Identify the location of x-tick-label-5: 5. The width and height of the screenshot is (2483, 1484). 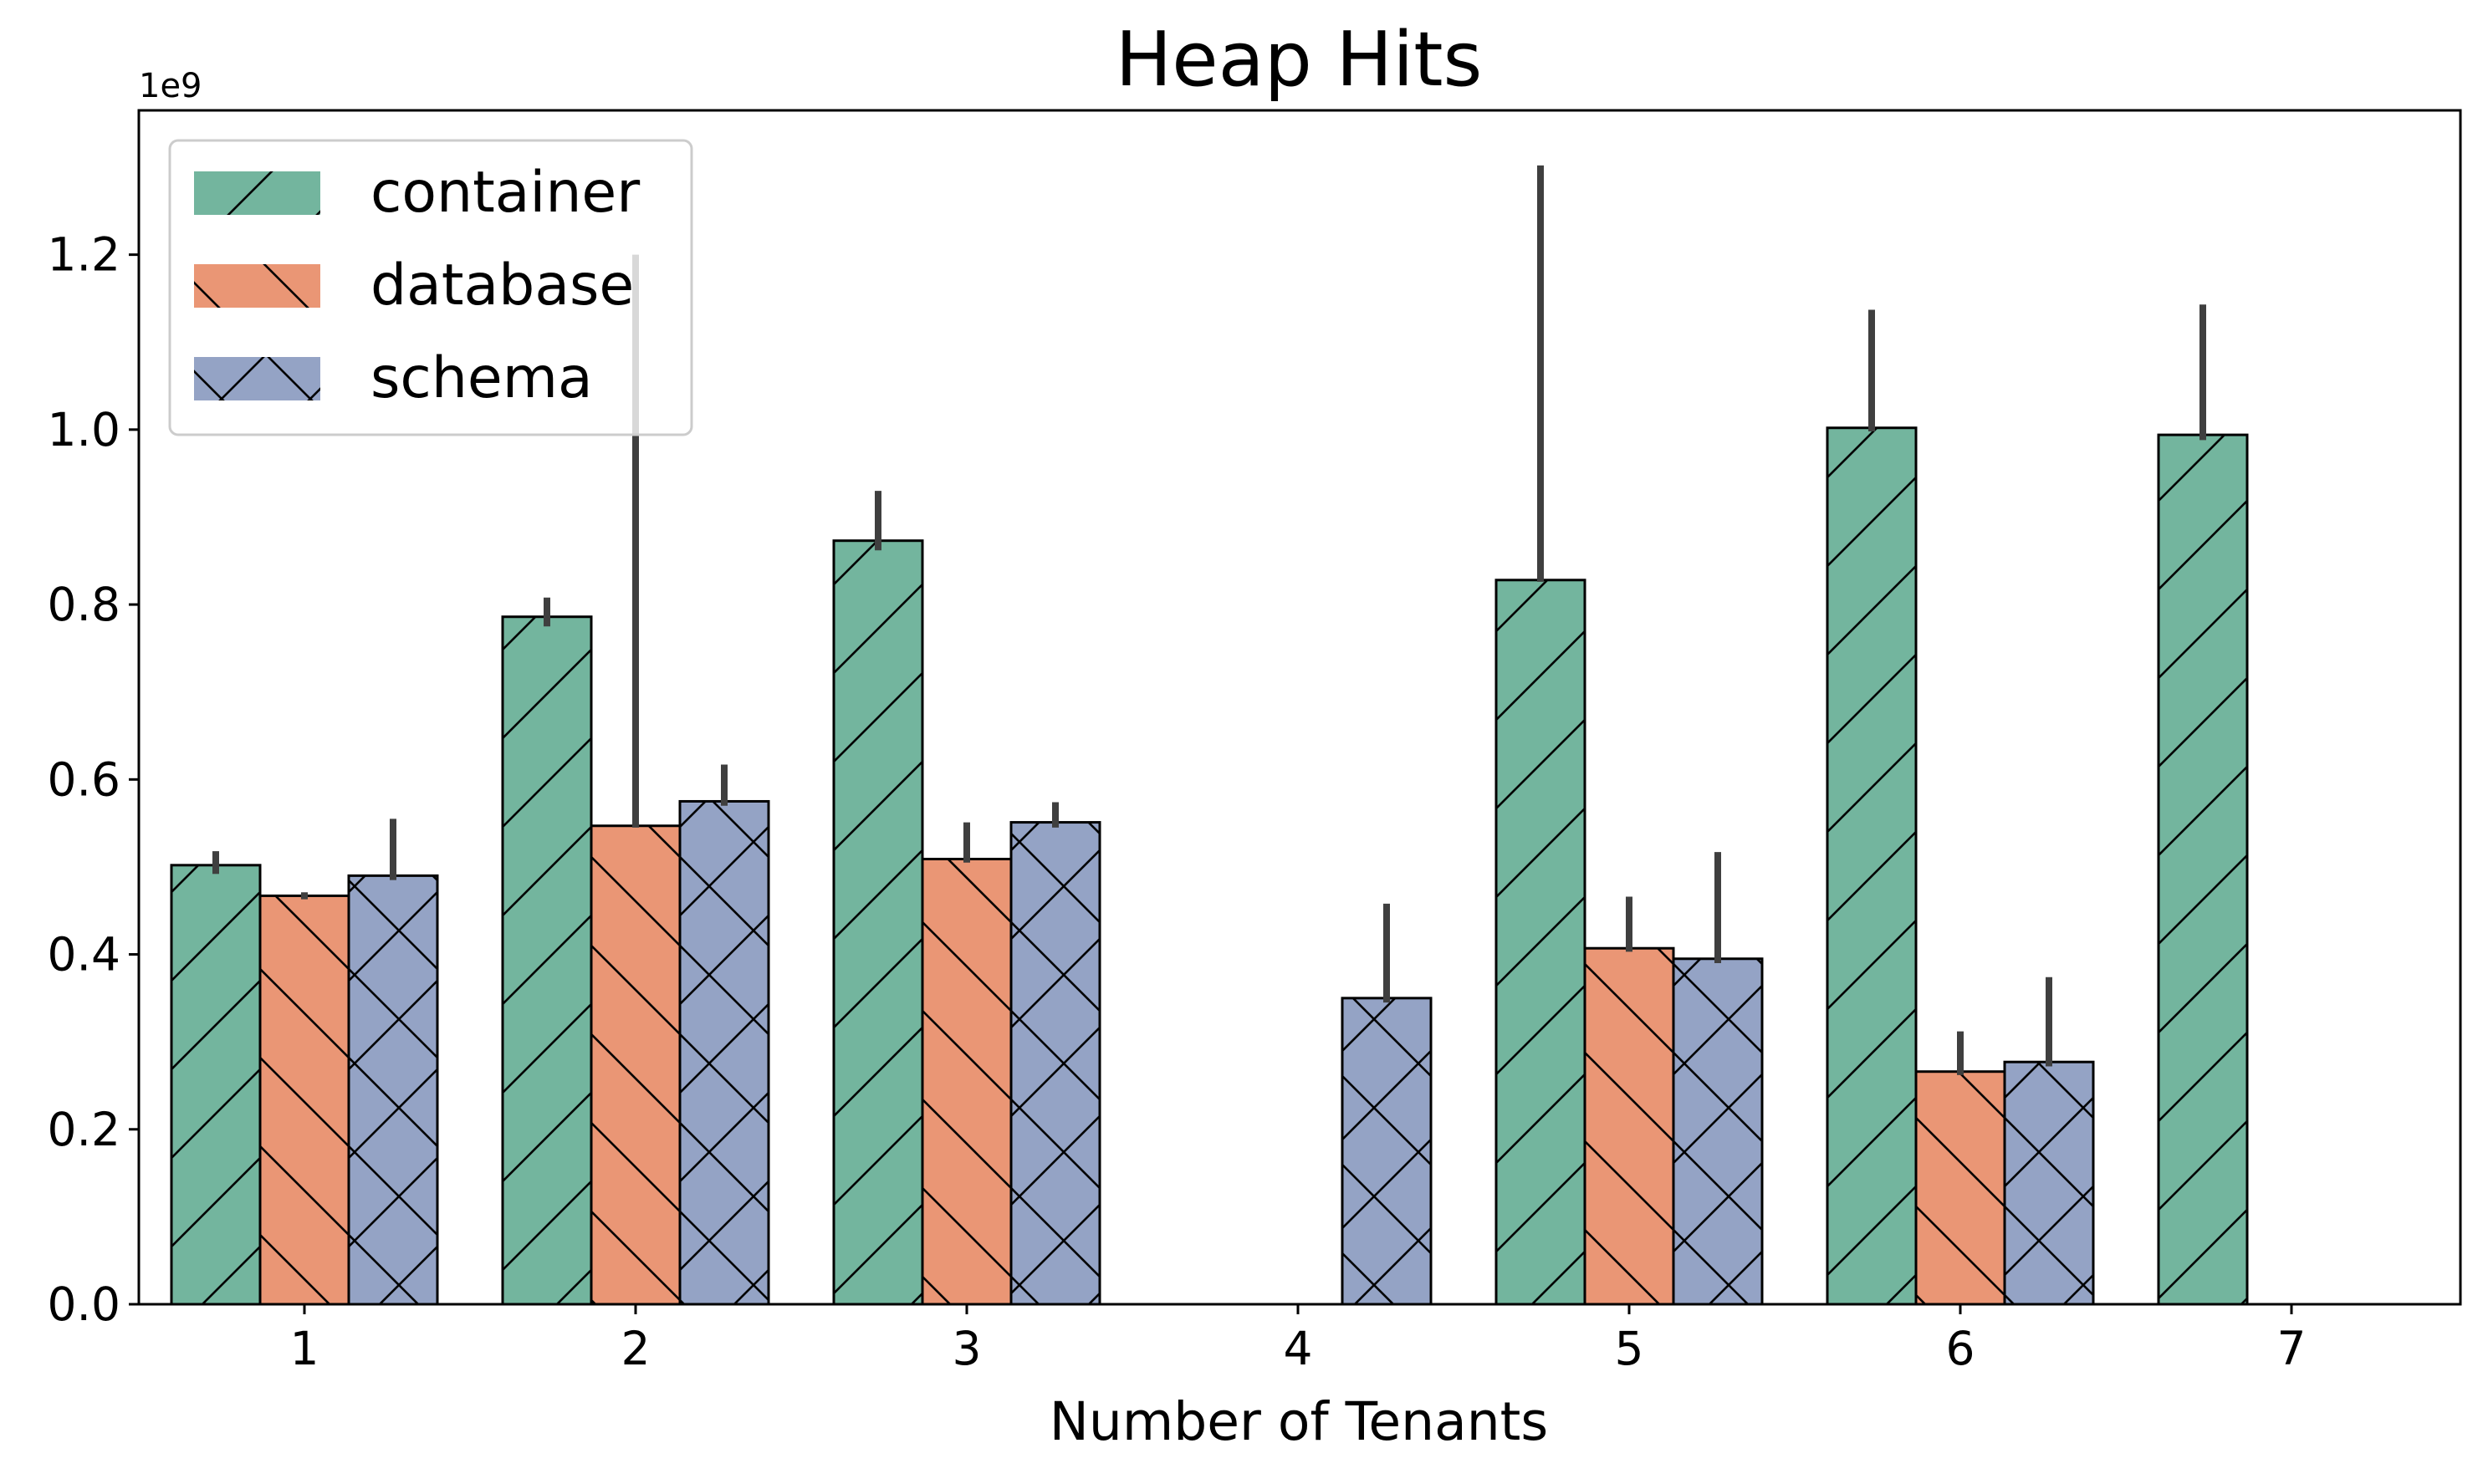
(1629, 1348).